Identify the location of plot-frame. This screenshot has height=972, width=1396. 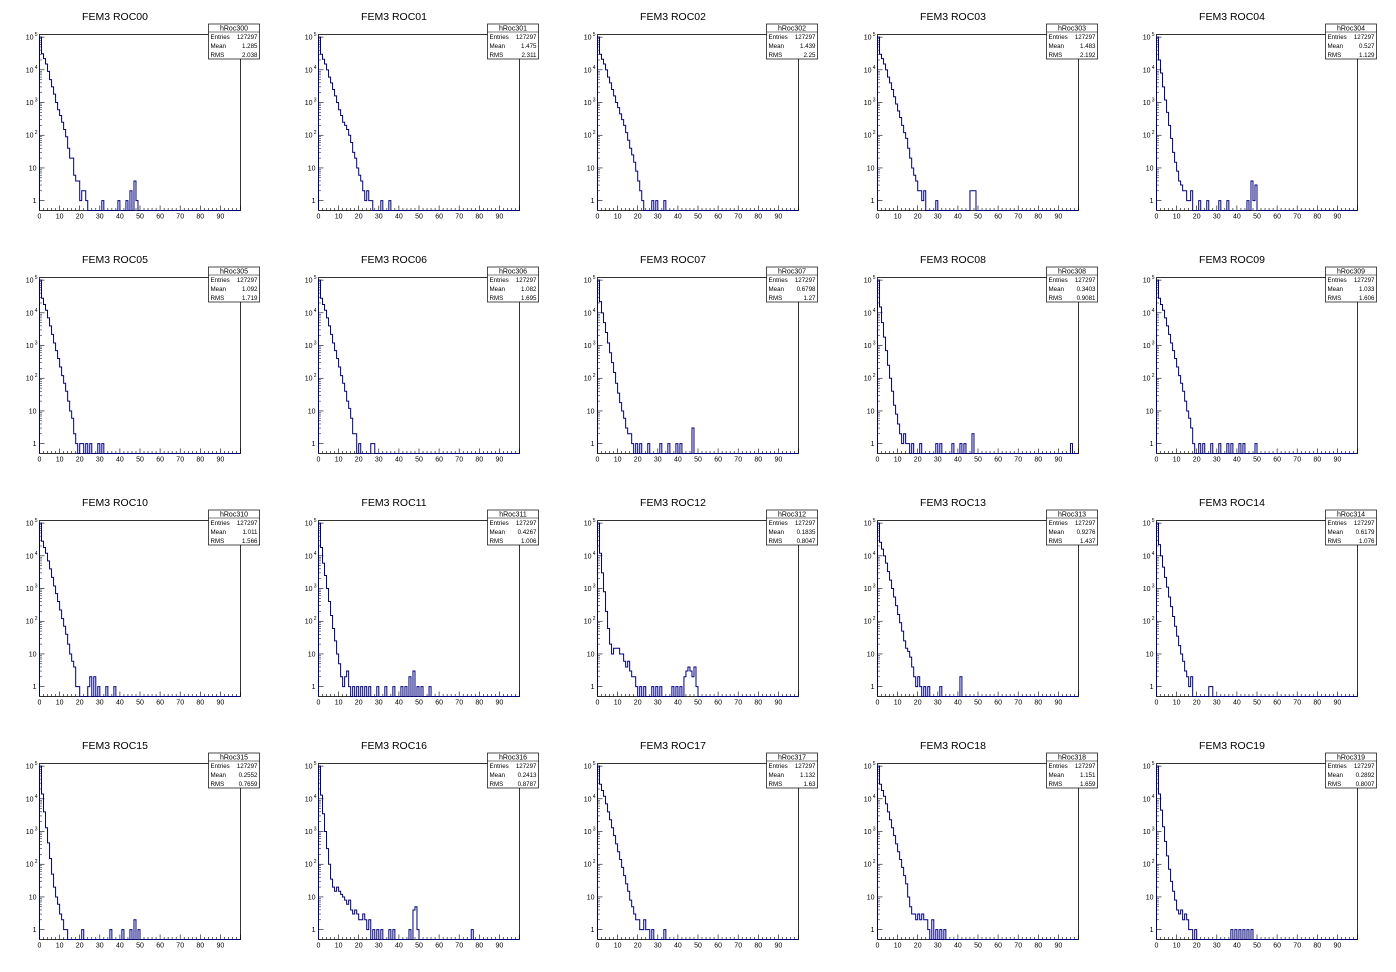
(1257, 365).